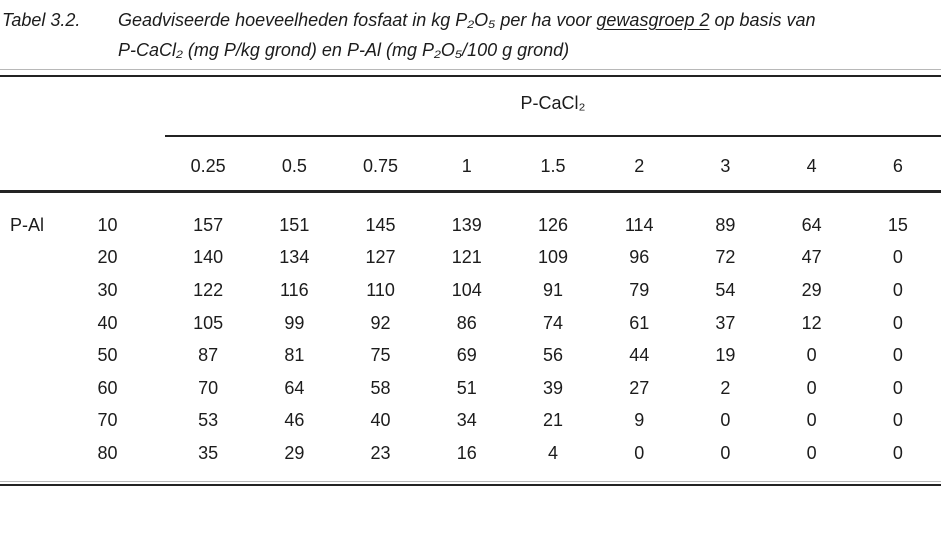  Describe the element at coordinates (294, 289) in the screenshot. I see `value-cell: 116` at that location.